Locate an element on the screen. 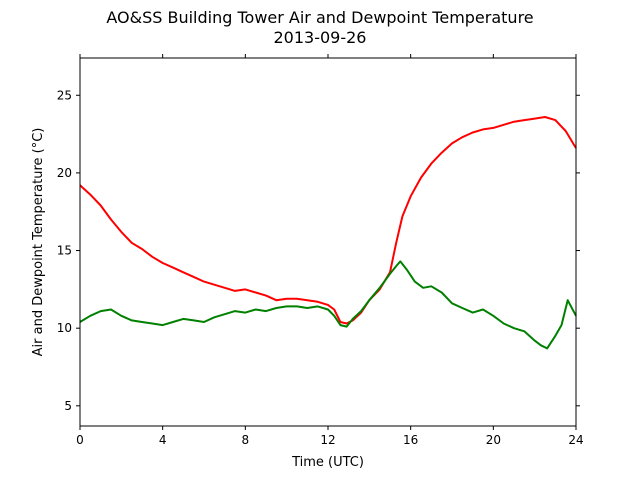  y-tick-label: 25 is located at coordinates (64, 95).